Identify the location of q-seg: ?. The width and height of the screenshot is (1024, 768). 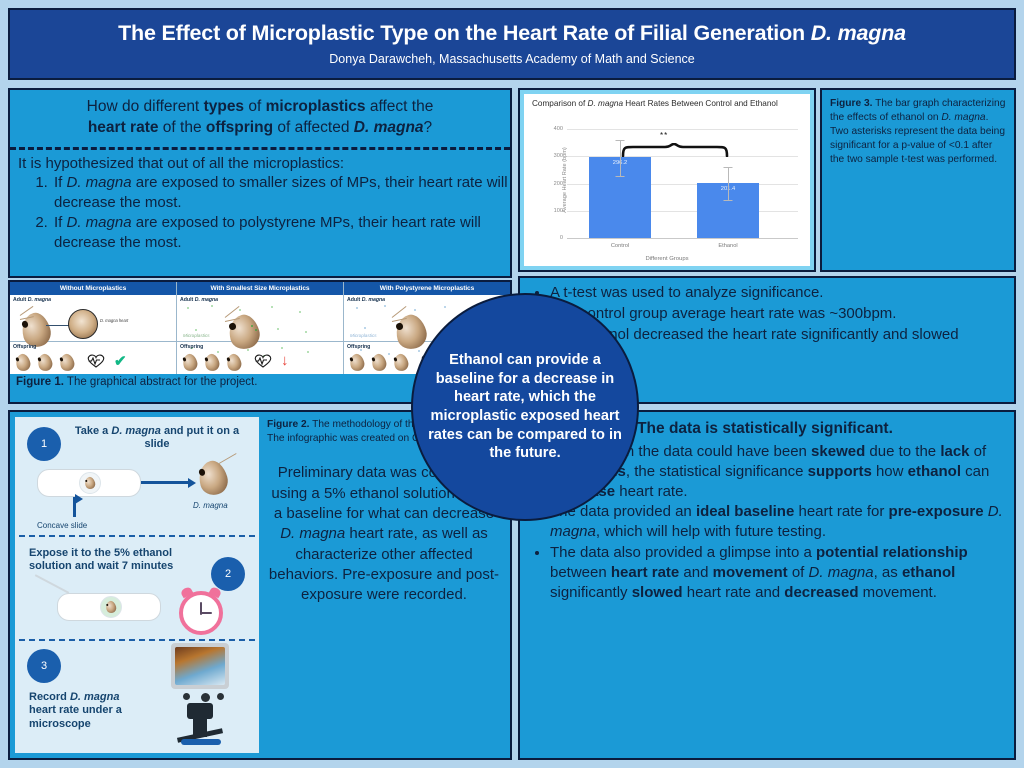
(428, 127).